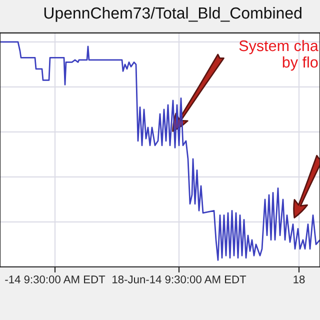  I want to click on x-tick-label: -14 9:30:00 AM EDT, so click(55, 280).